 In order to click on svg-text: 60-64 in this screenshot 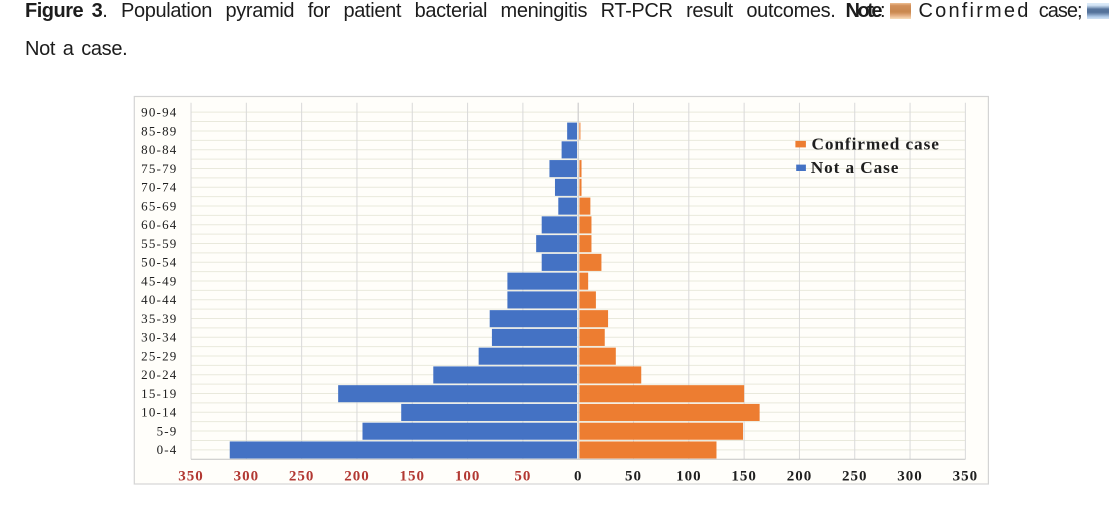, I will do `click(159, 224)`.